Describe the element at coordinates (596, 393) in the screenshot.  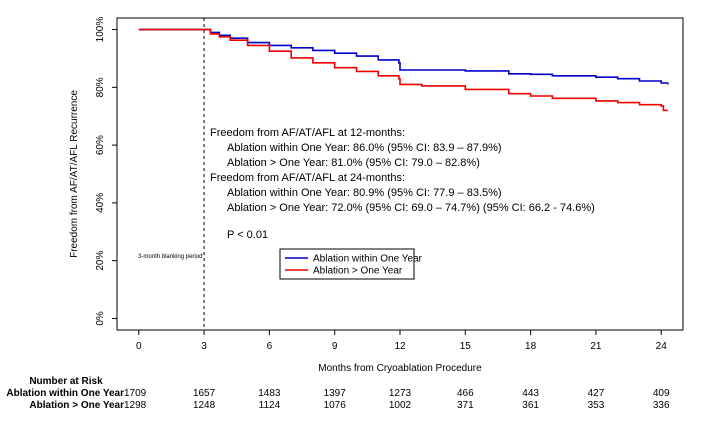
I see `risk-value: 427` at that location.